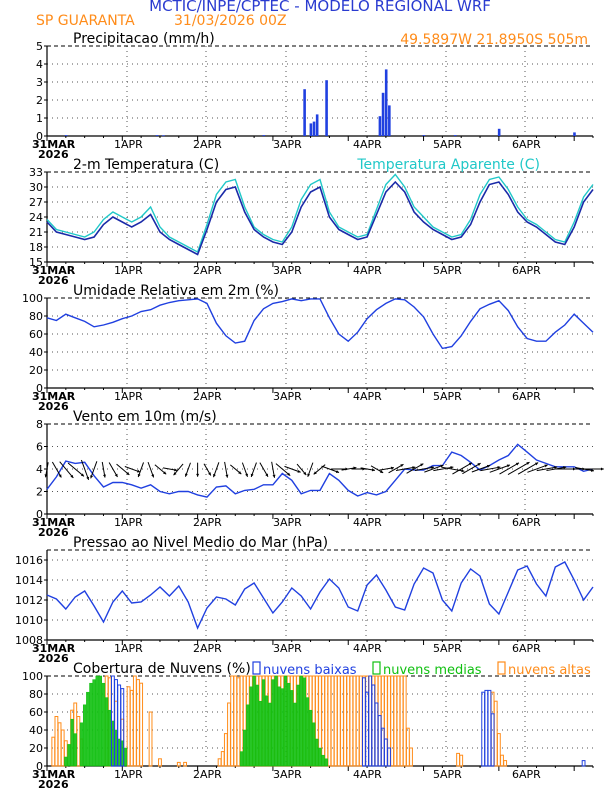  What do you see at coordinates (447, 648) in the screenshot?
I see `x-tick-label: 5APR` at bounding box center [447, 648].